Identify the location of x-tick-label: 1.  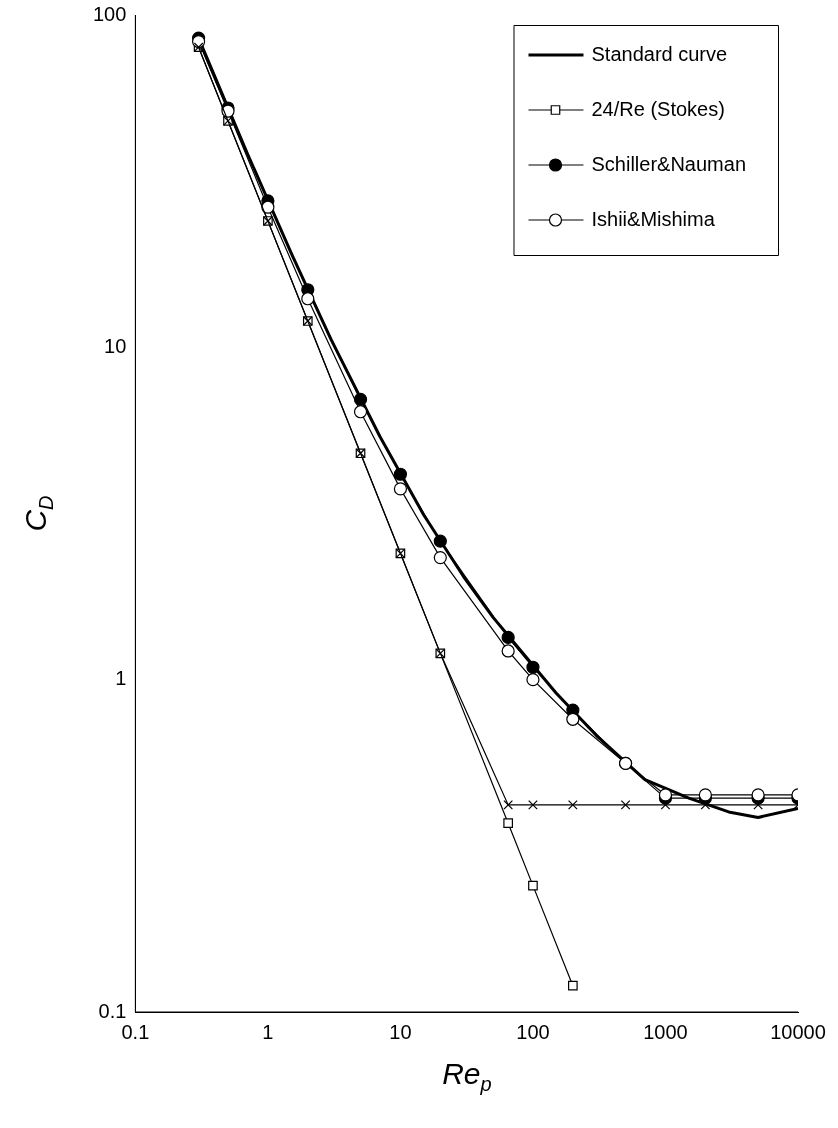
(268, 1031).